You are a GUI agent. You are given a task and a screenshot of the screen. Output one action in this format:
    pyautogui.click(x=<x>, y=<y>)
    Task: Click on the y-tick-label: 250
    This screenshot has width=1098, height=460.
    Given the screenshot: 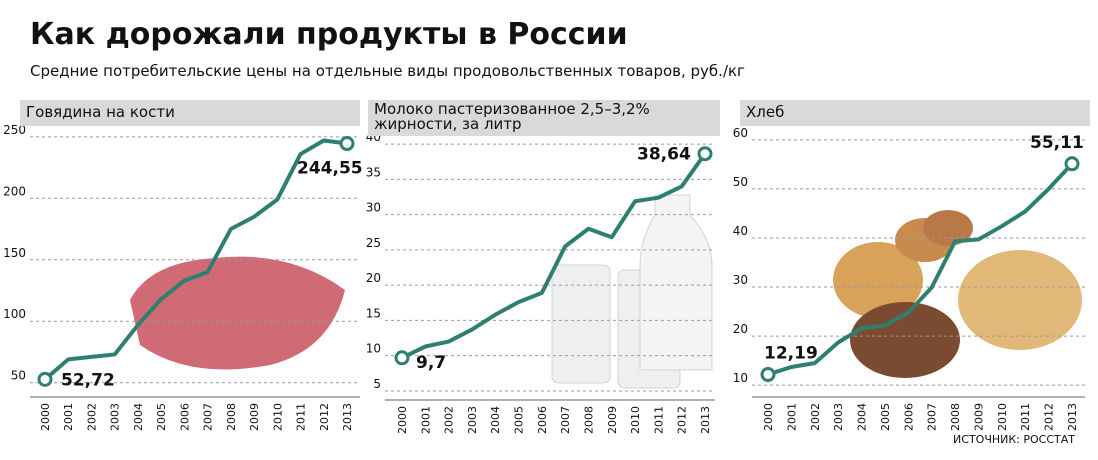 What is the action you would take?
    pyautogui.click(x=14, y=130)
    